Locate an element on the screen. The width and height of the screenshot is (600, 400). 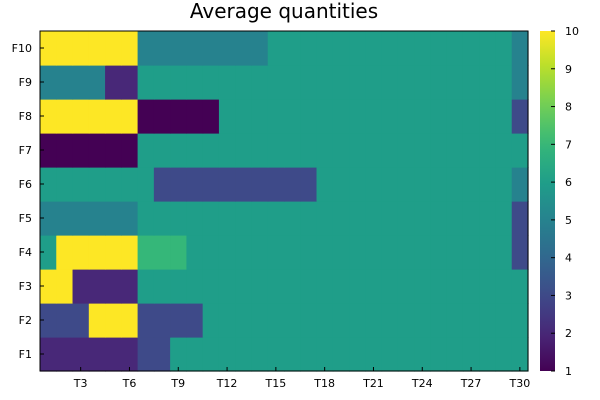
x-tick-label: T24 is located at coordinates (422, 383).